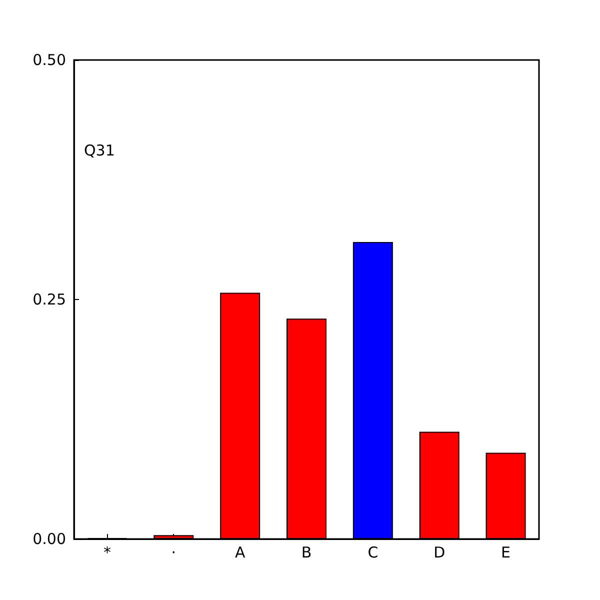  I want to click on y-tick-label: 0.00, so click(49, 539).